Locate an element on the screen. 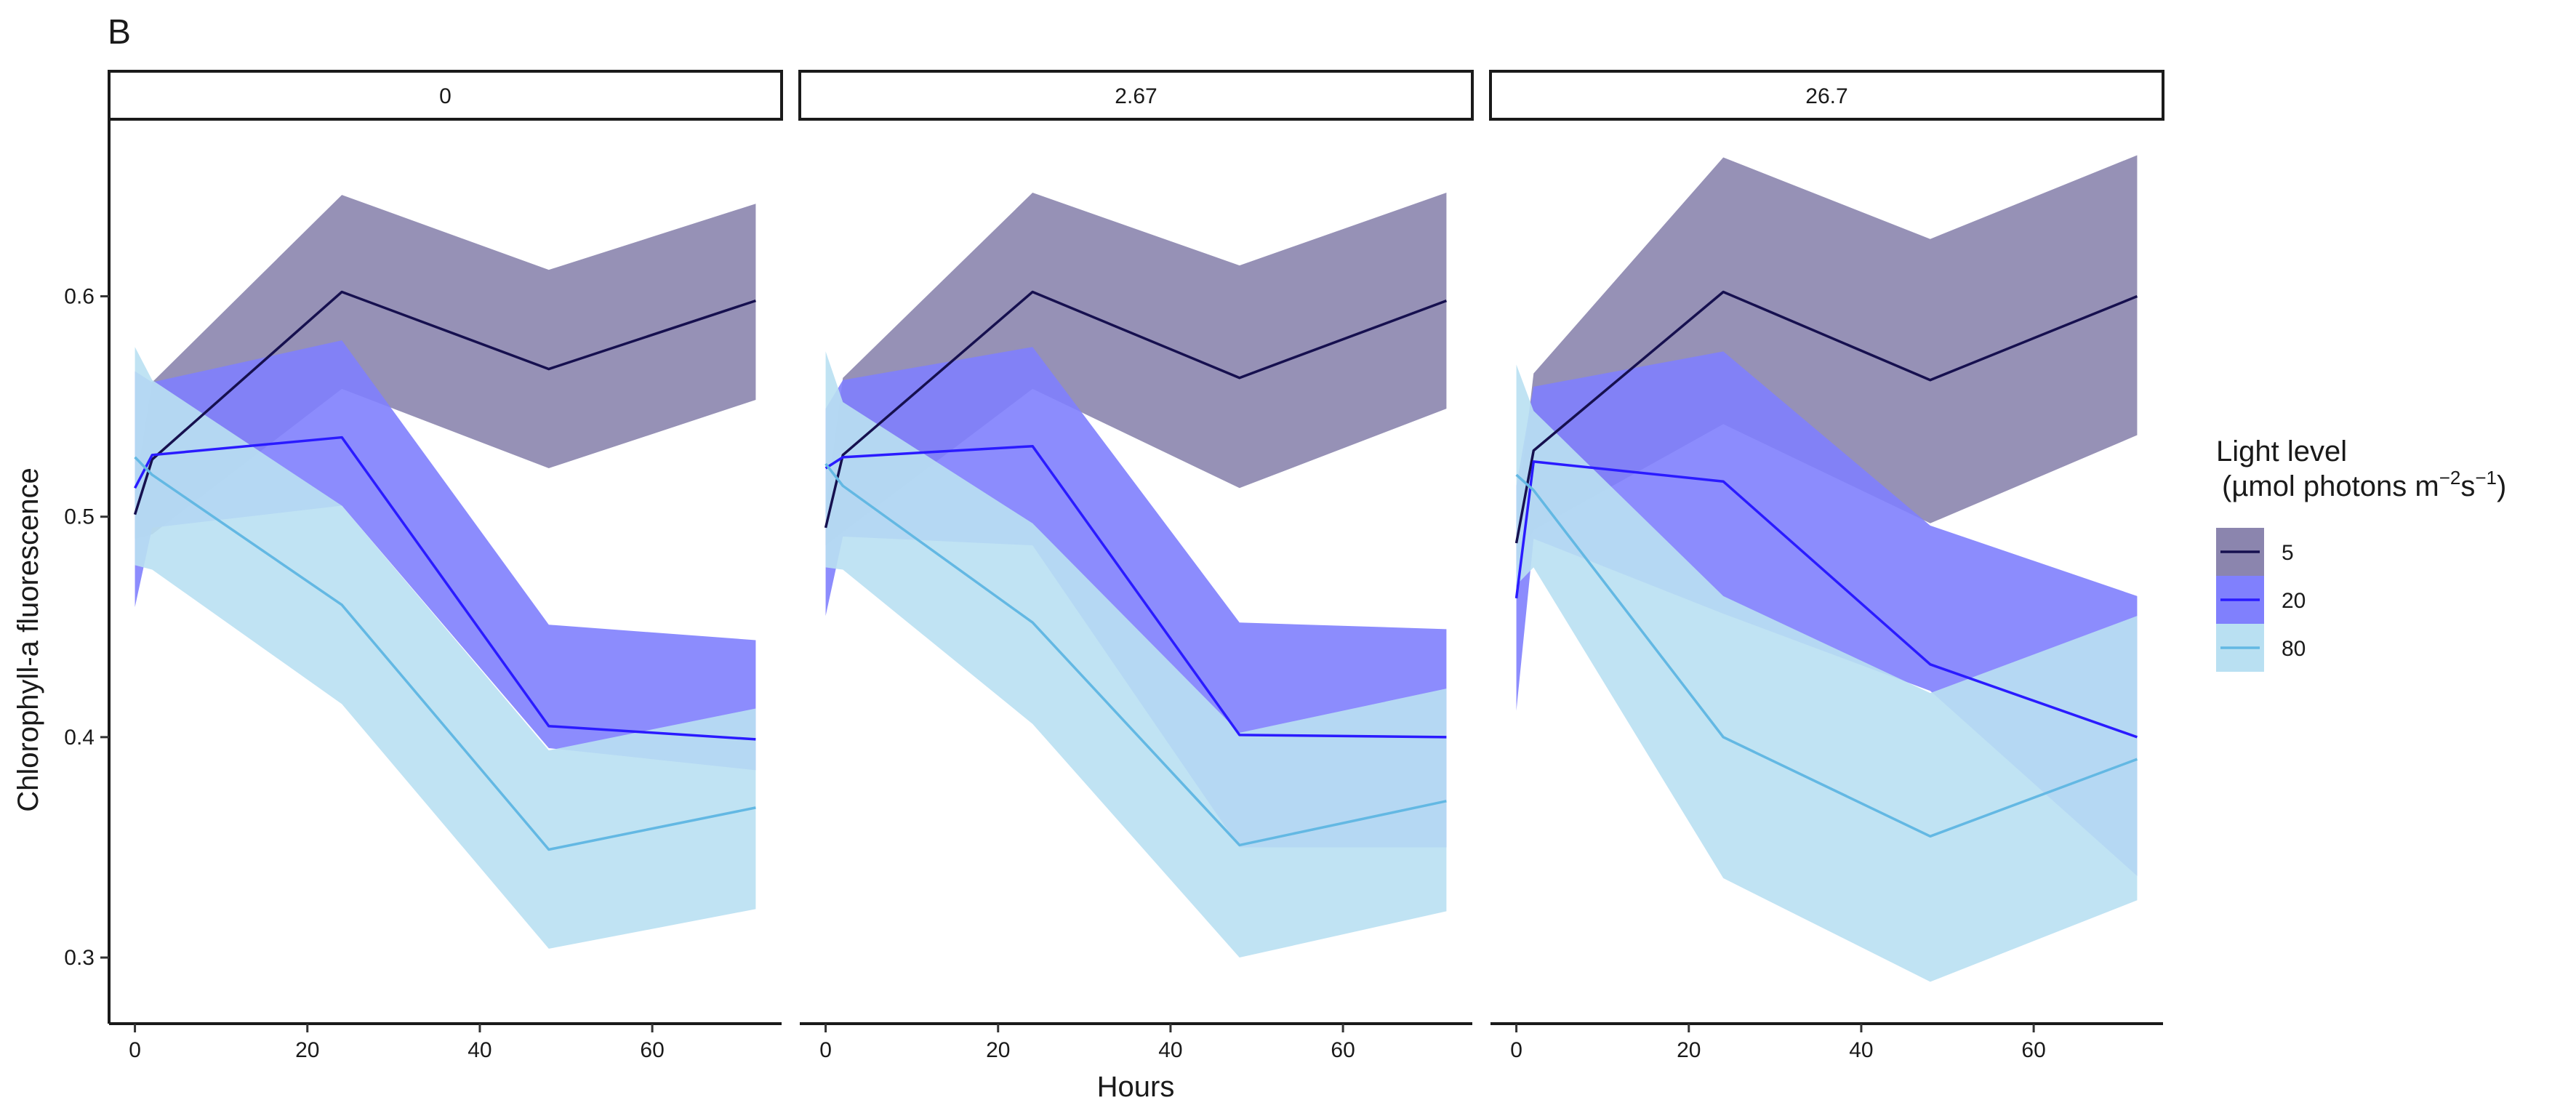  legend: Light level (µmol photons m−2s−1) 5 20 80 is located at coordinates (2361, 553).